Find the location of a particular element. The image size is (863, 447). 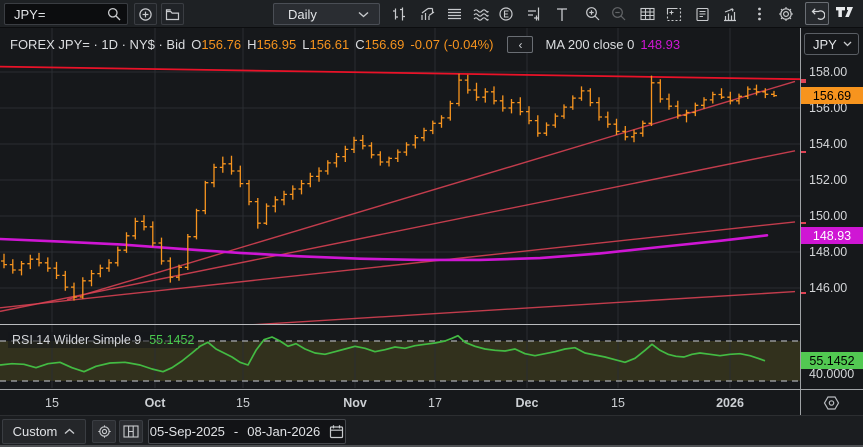

add-instrument-button is located at coordinates (145, 14).